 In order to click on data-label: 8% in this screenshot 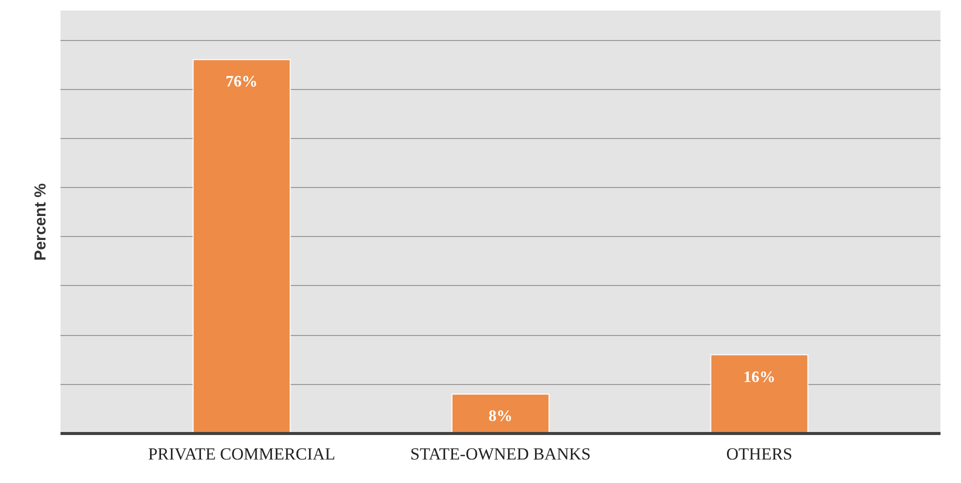, I will do `click(500, 417)`.